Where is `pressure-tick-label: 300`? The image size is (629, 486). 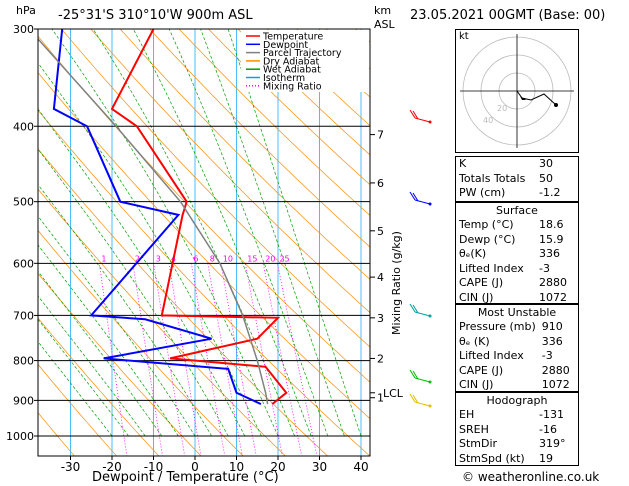
pressure-tick-label: 300 is located at coordinates (23, 29).